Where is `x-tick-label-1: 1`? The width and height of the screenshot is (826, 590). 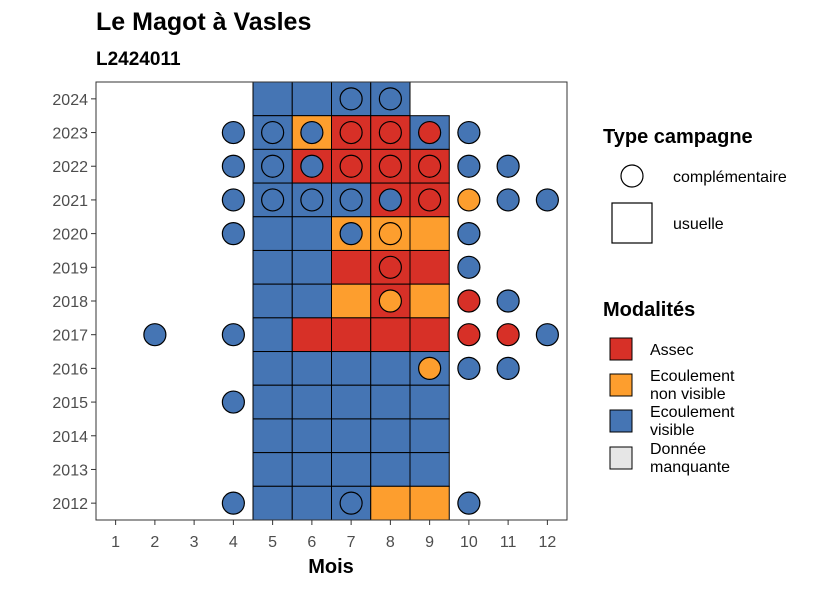 x-tick-label-1: 1 is located at coordinates (115, 542).